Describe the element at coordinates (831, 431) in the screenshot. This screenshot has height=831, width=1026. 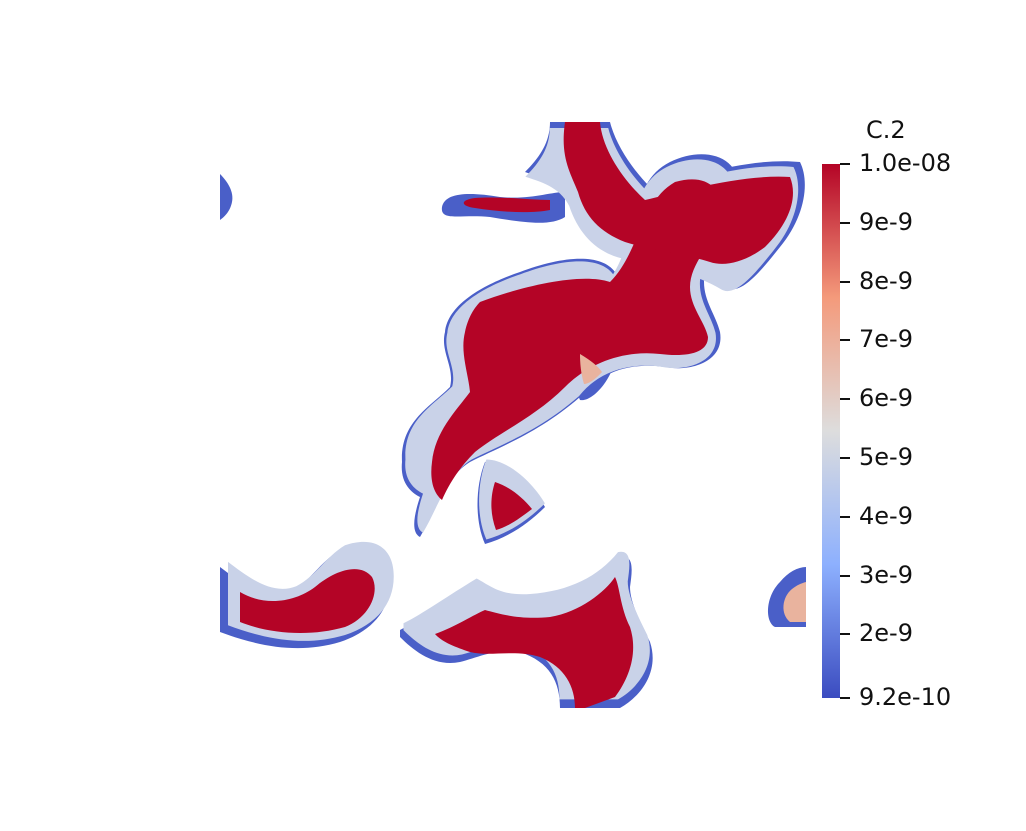
I see `scalar-bar-gradient` at that location.